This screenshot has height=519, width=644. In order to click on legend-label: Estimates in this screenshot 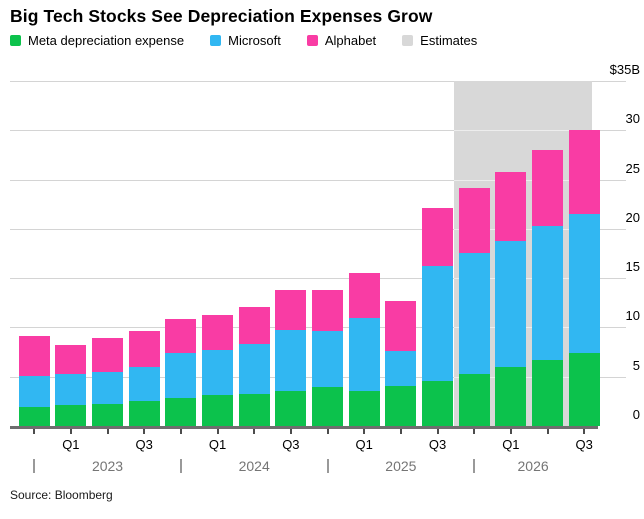, I will do `click(449, 40)`.